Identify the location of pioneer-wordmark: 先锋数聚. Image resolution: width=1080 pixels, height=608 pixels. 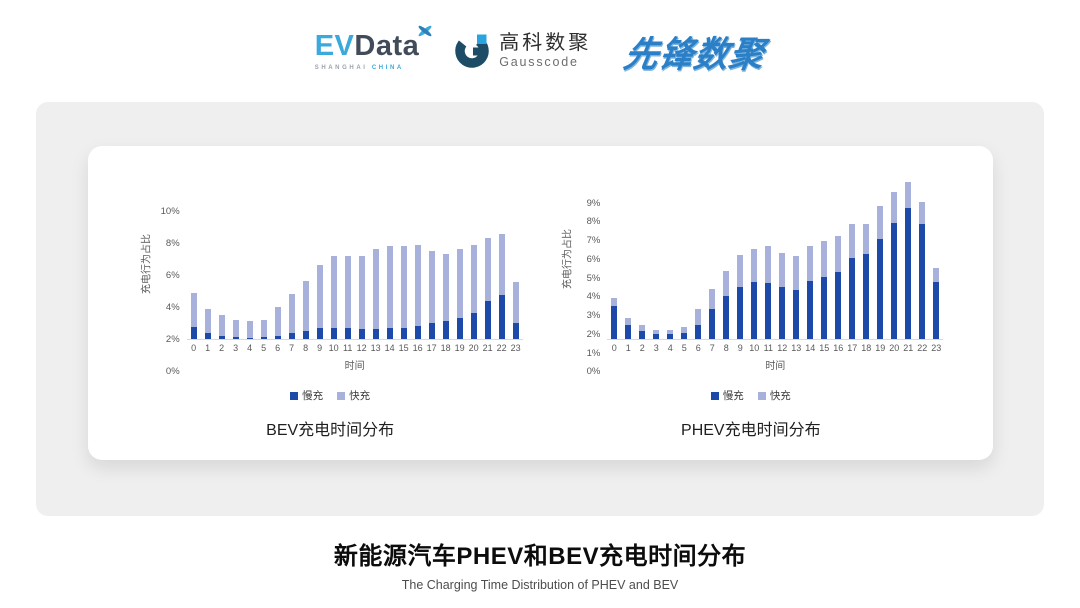
(695, 54).